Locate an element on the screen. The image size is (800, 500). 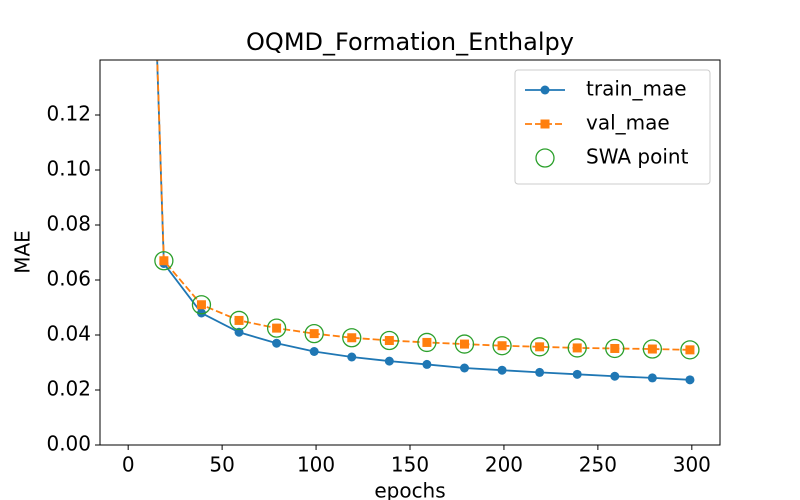
x-tick-label: 150 is located at coordinates (410, 465).